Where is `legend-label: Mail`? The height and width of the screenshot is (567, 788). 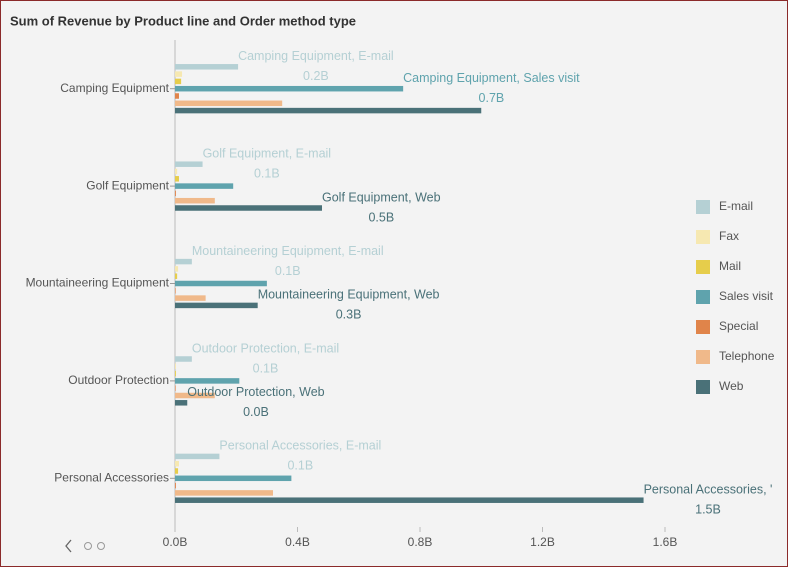 legend-label: Mail is located at coordinates (730, 266).